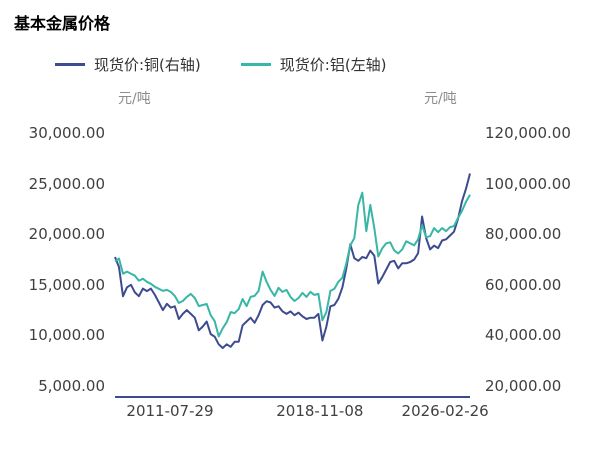 This screenshot has width=609, height=450. I want to click on right-axis-tick: 80,000.00, so click(523, 234).